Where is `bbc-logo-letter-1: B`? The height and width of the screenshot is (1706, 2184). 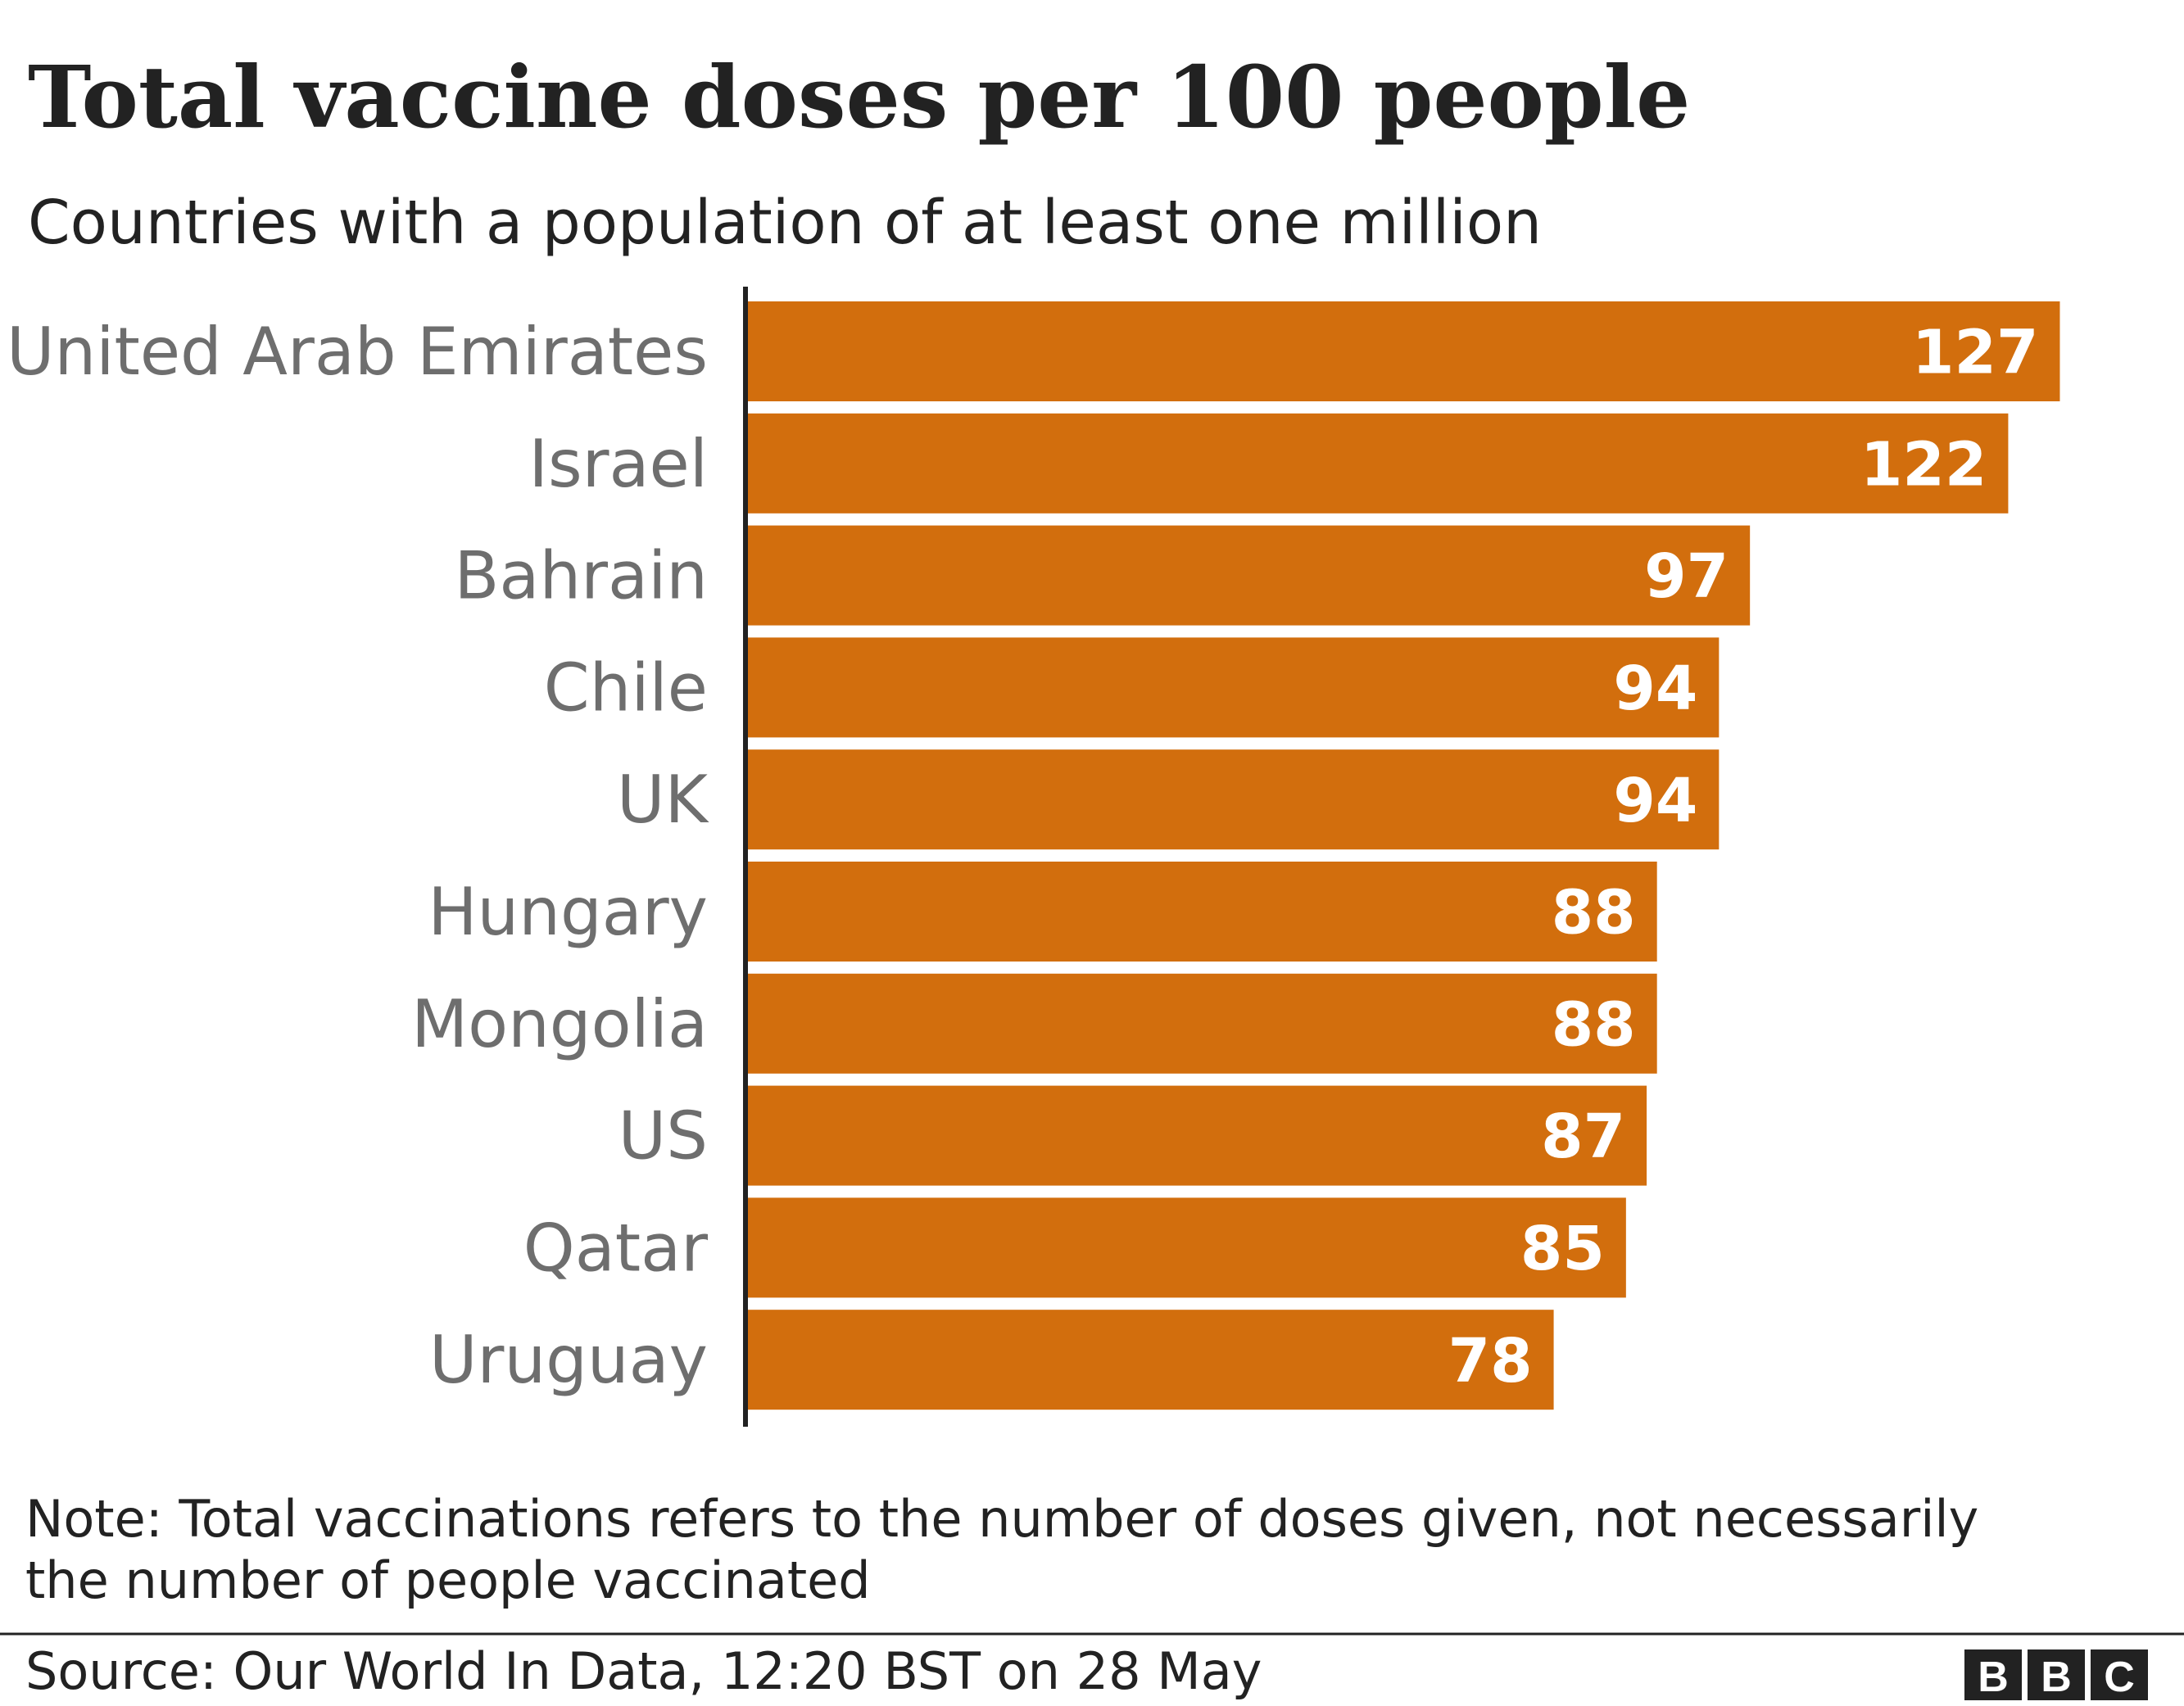
bbc-logo-letter-1: B is located at coordinates (1993, 1678).